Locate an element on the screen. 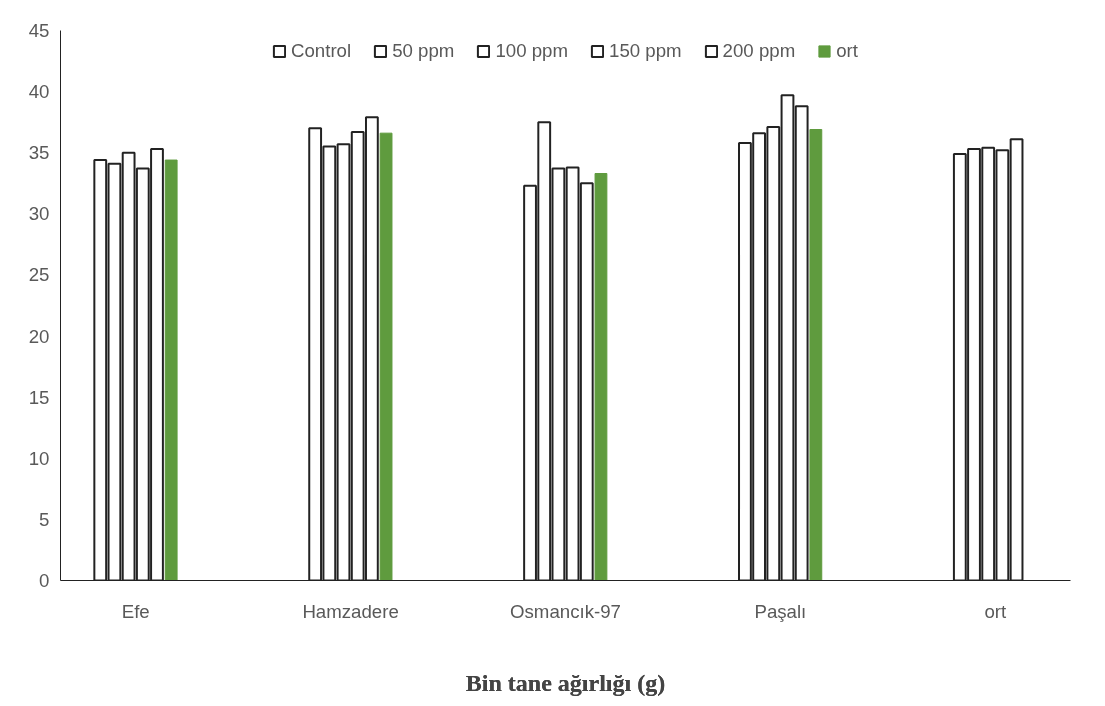 The image size is (1105, 706). x-tick-label: ort is located at coordinates (995, 611).